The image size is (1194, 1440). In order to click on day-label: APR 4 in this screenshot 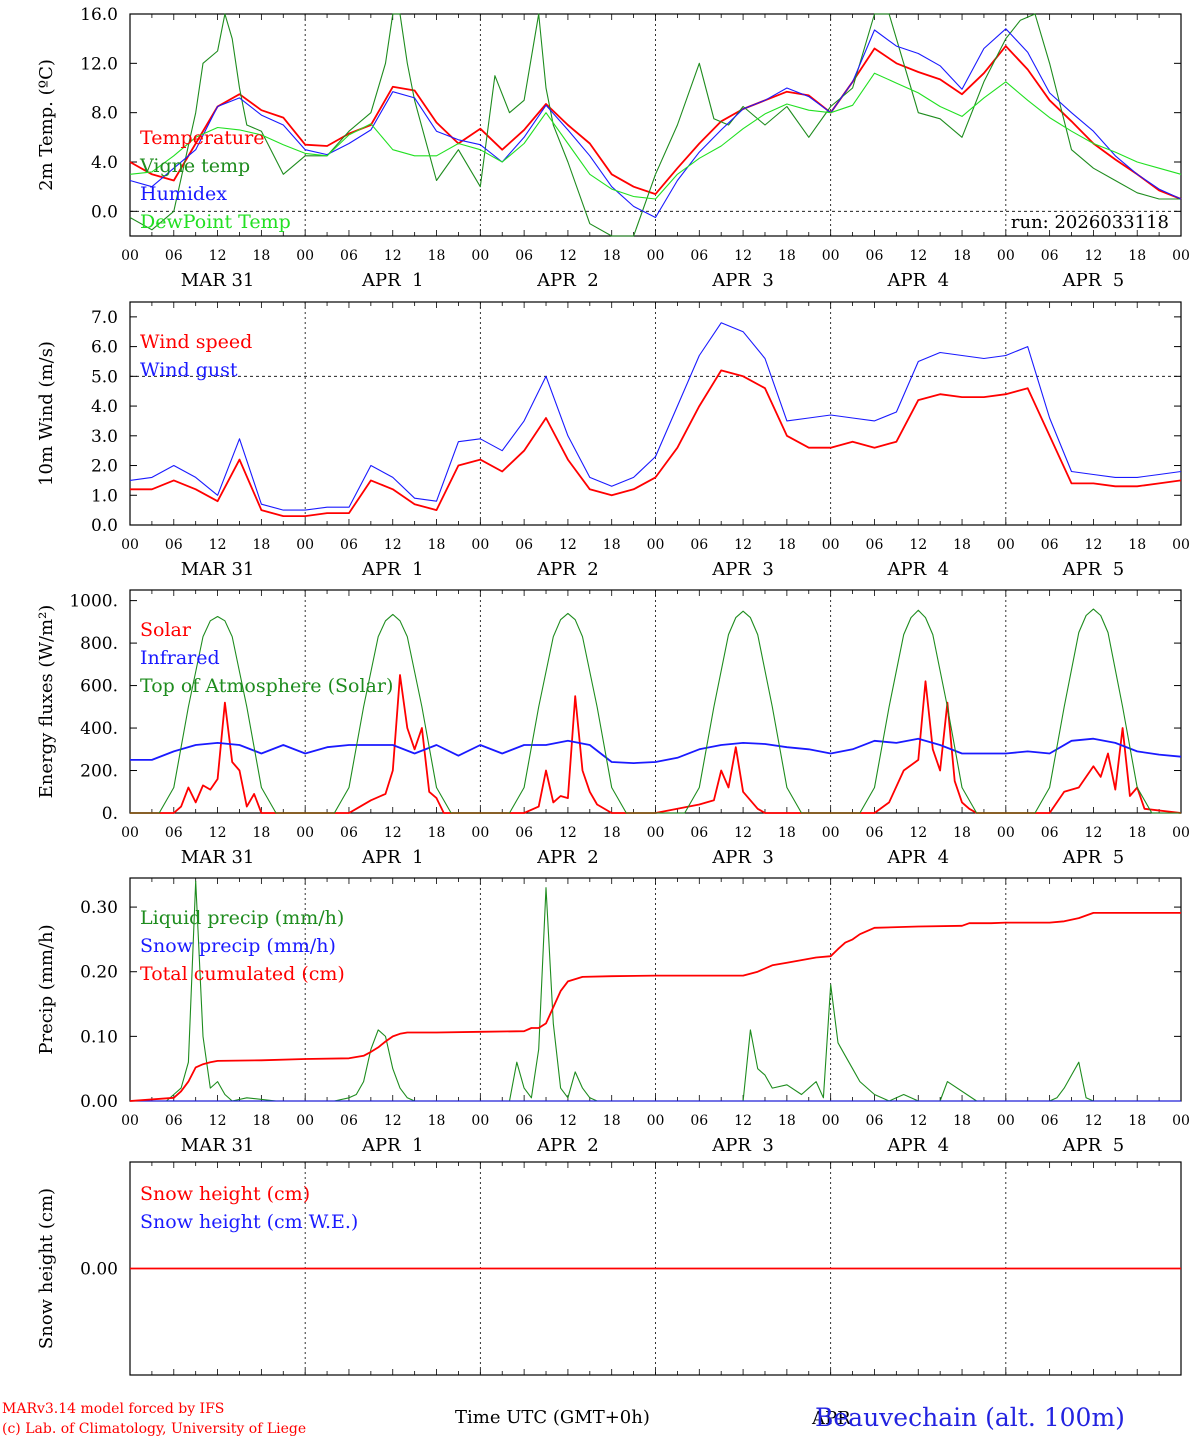, I will do `click(917, 1145)`.